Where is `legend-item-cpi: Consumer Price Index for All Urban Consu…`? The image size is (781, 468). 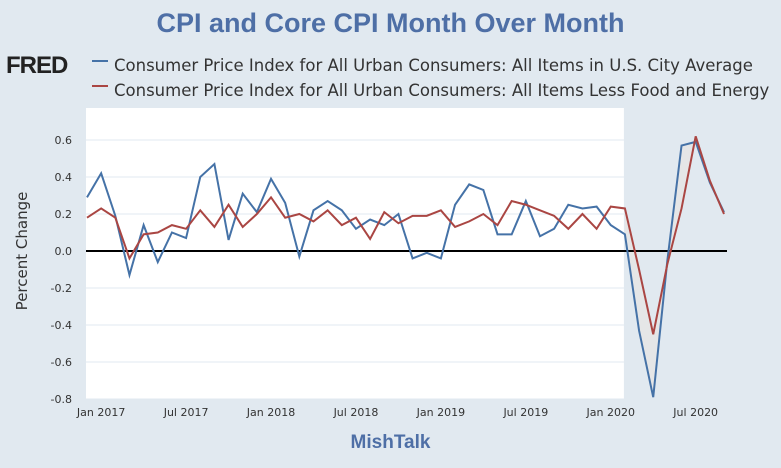 legend-item-cpi: Consumer Price Index for All Urban Consu… is located at coordinates (422, 65).